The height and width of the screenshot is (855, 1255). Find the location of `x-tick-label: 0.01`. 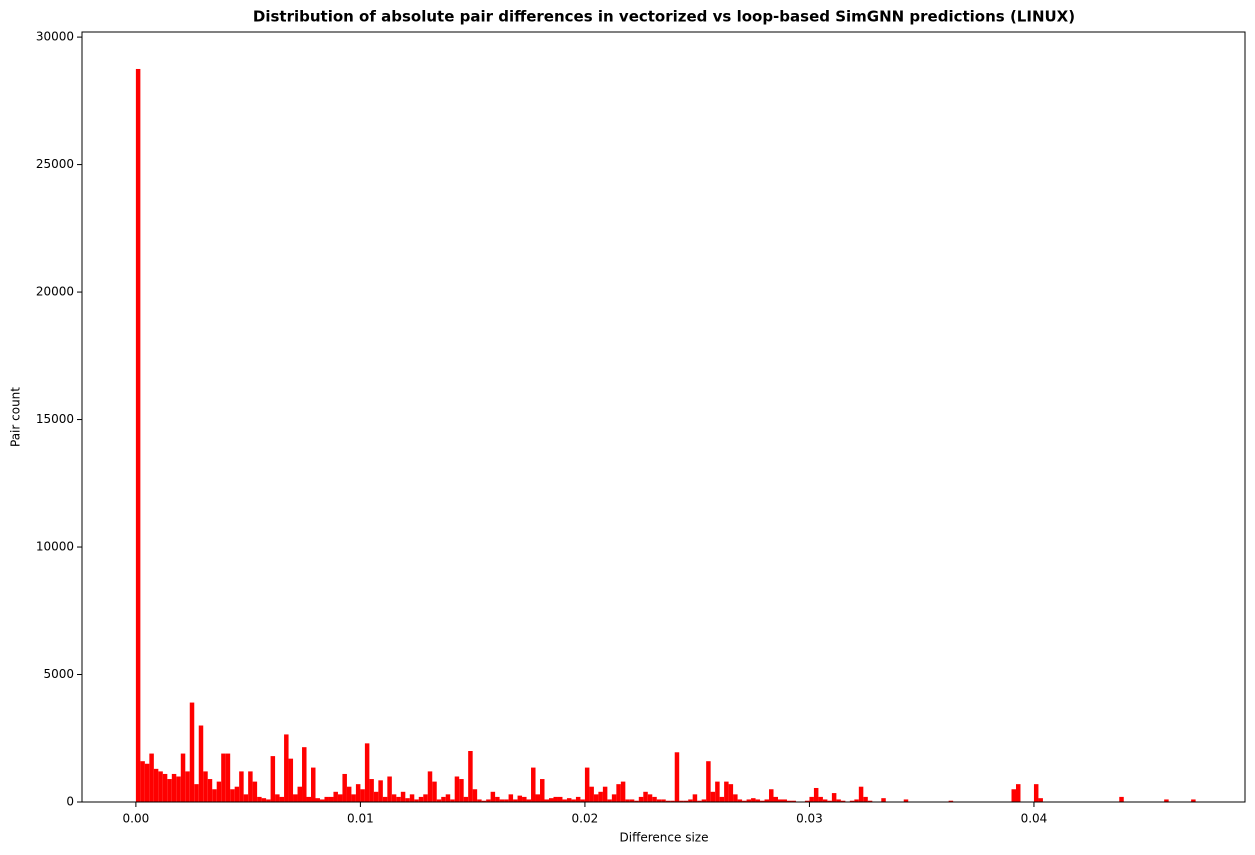

x-tick-label: 0.01 is located at coordinates (360, 819).